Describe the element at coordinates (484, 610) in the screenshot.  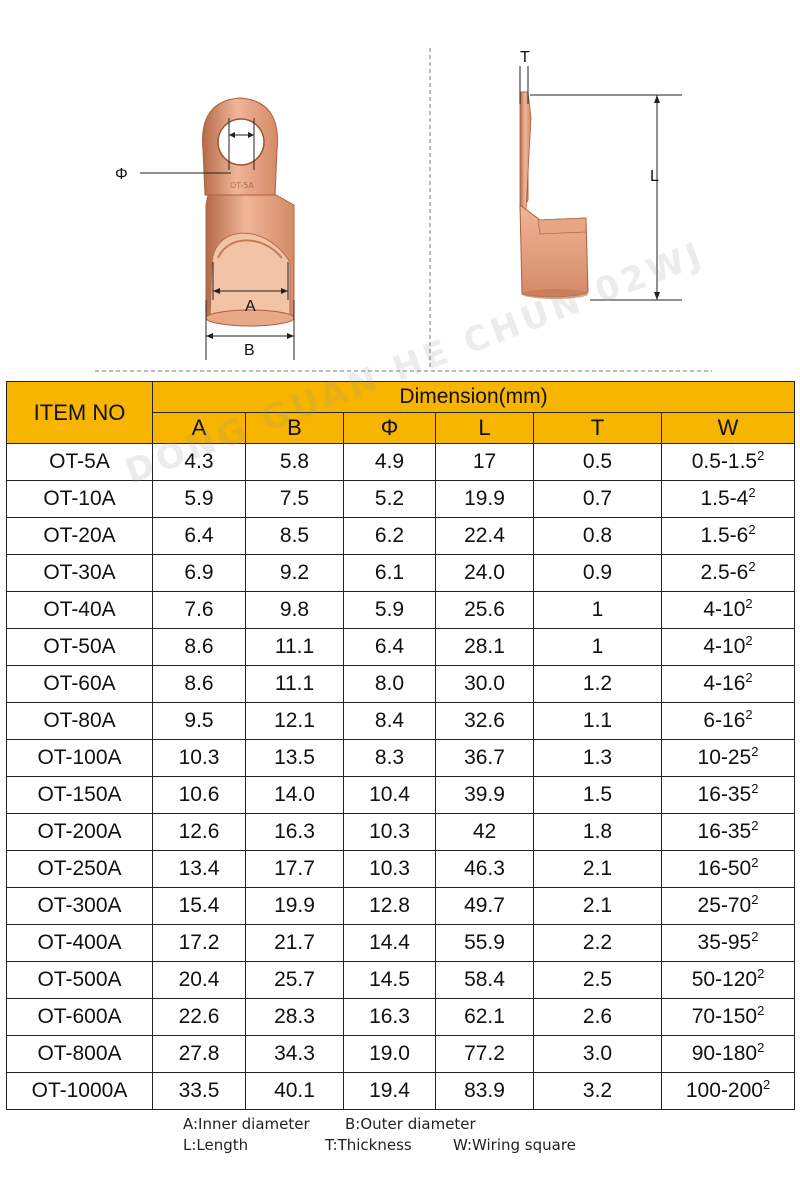
I see `l-cell: 25.6` at that location.